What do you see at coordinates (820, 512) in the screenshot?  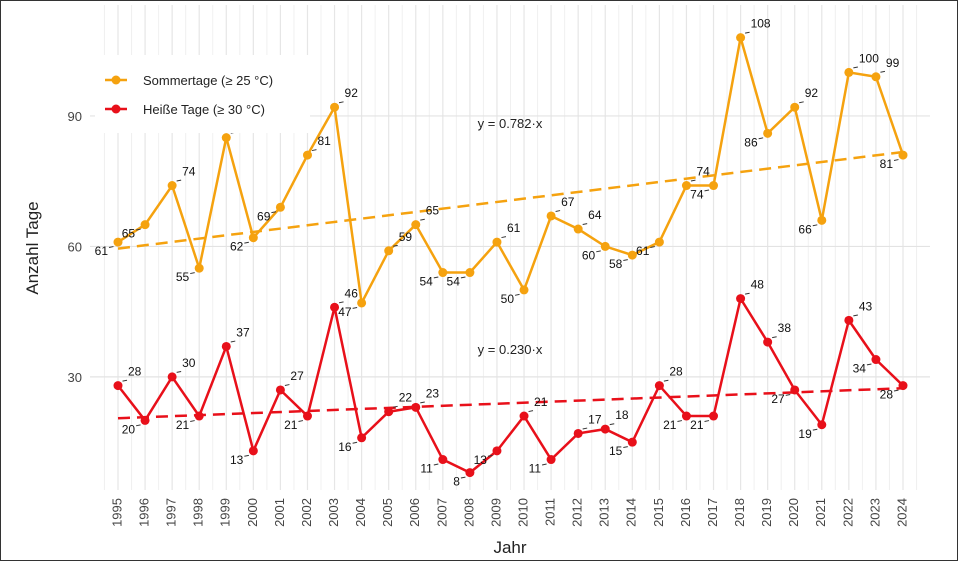 I see `x-tick-label: 2021` at bounding box center [820, 512].